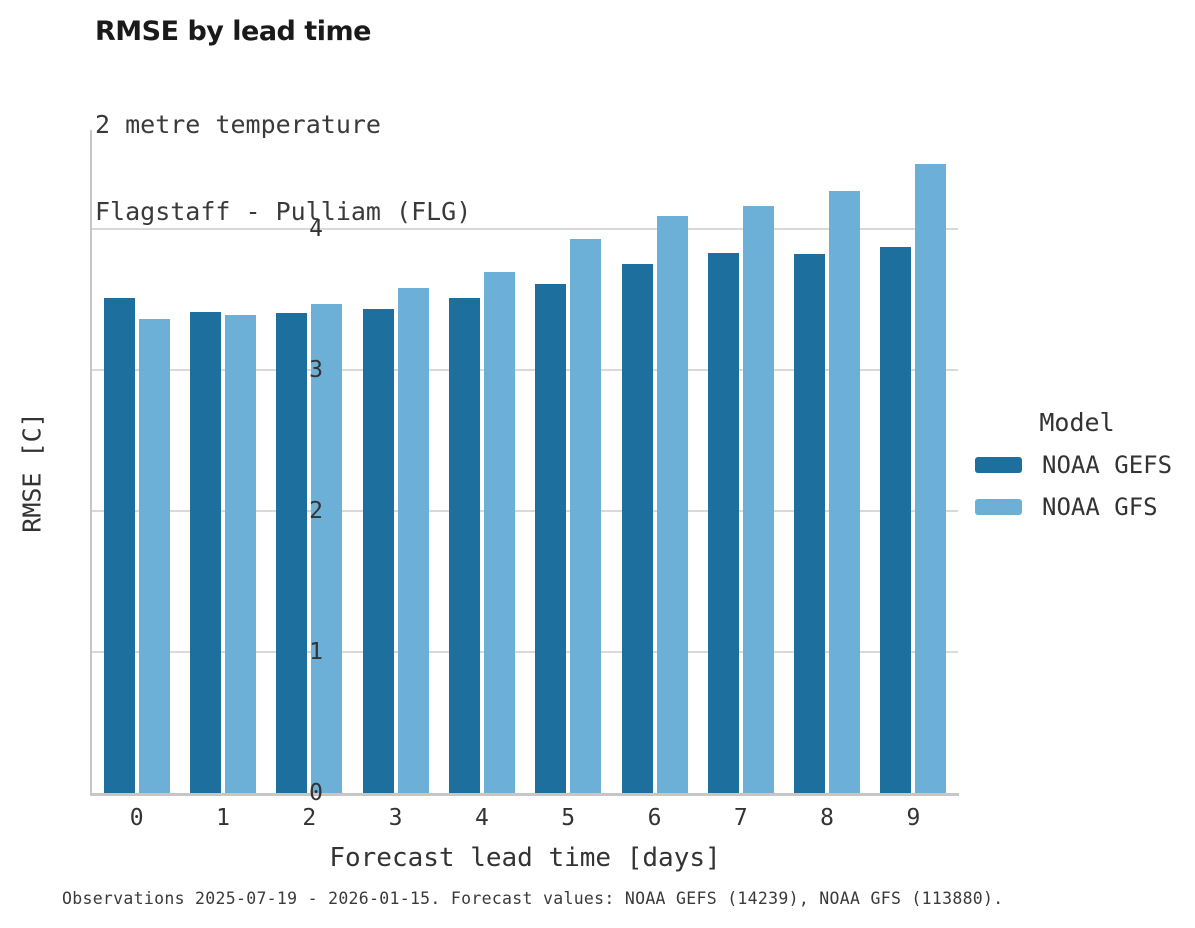 Image resolution: width=1195 pixels, height=928 pixels. I want to click on y-tick-label-0: 0, so click(316, 793).